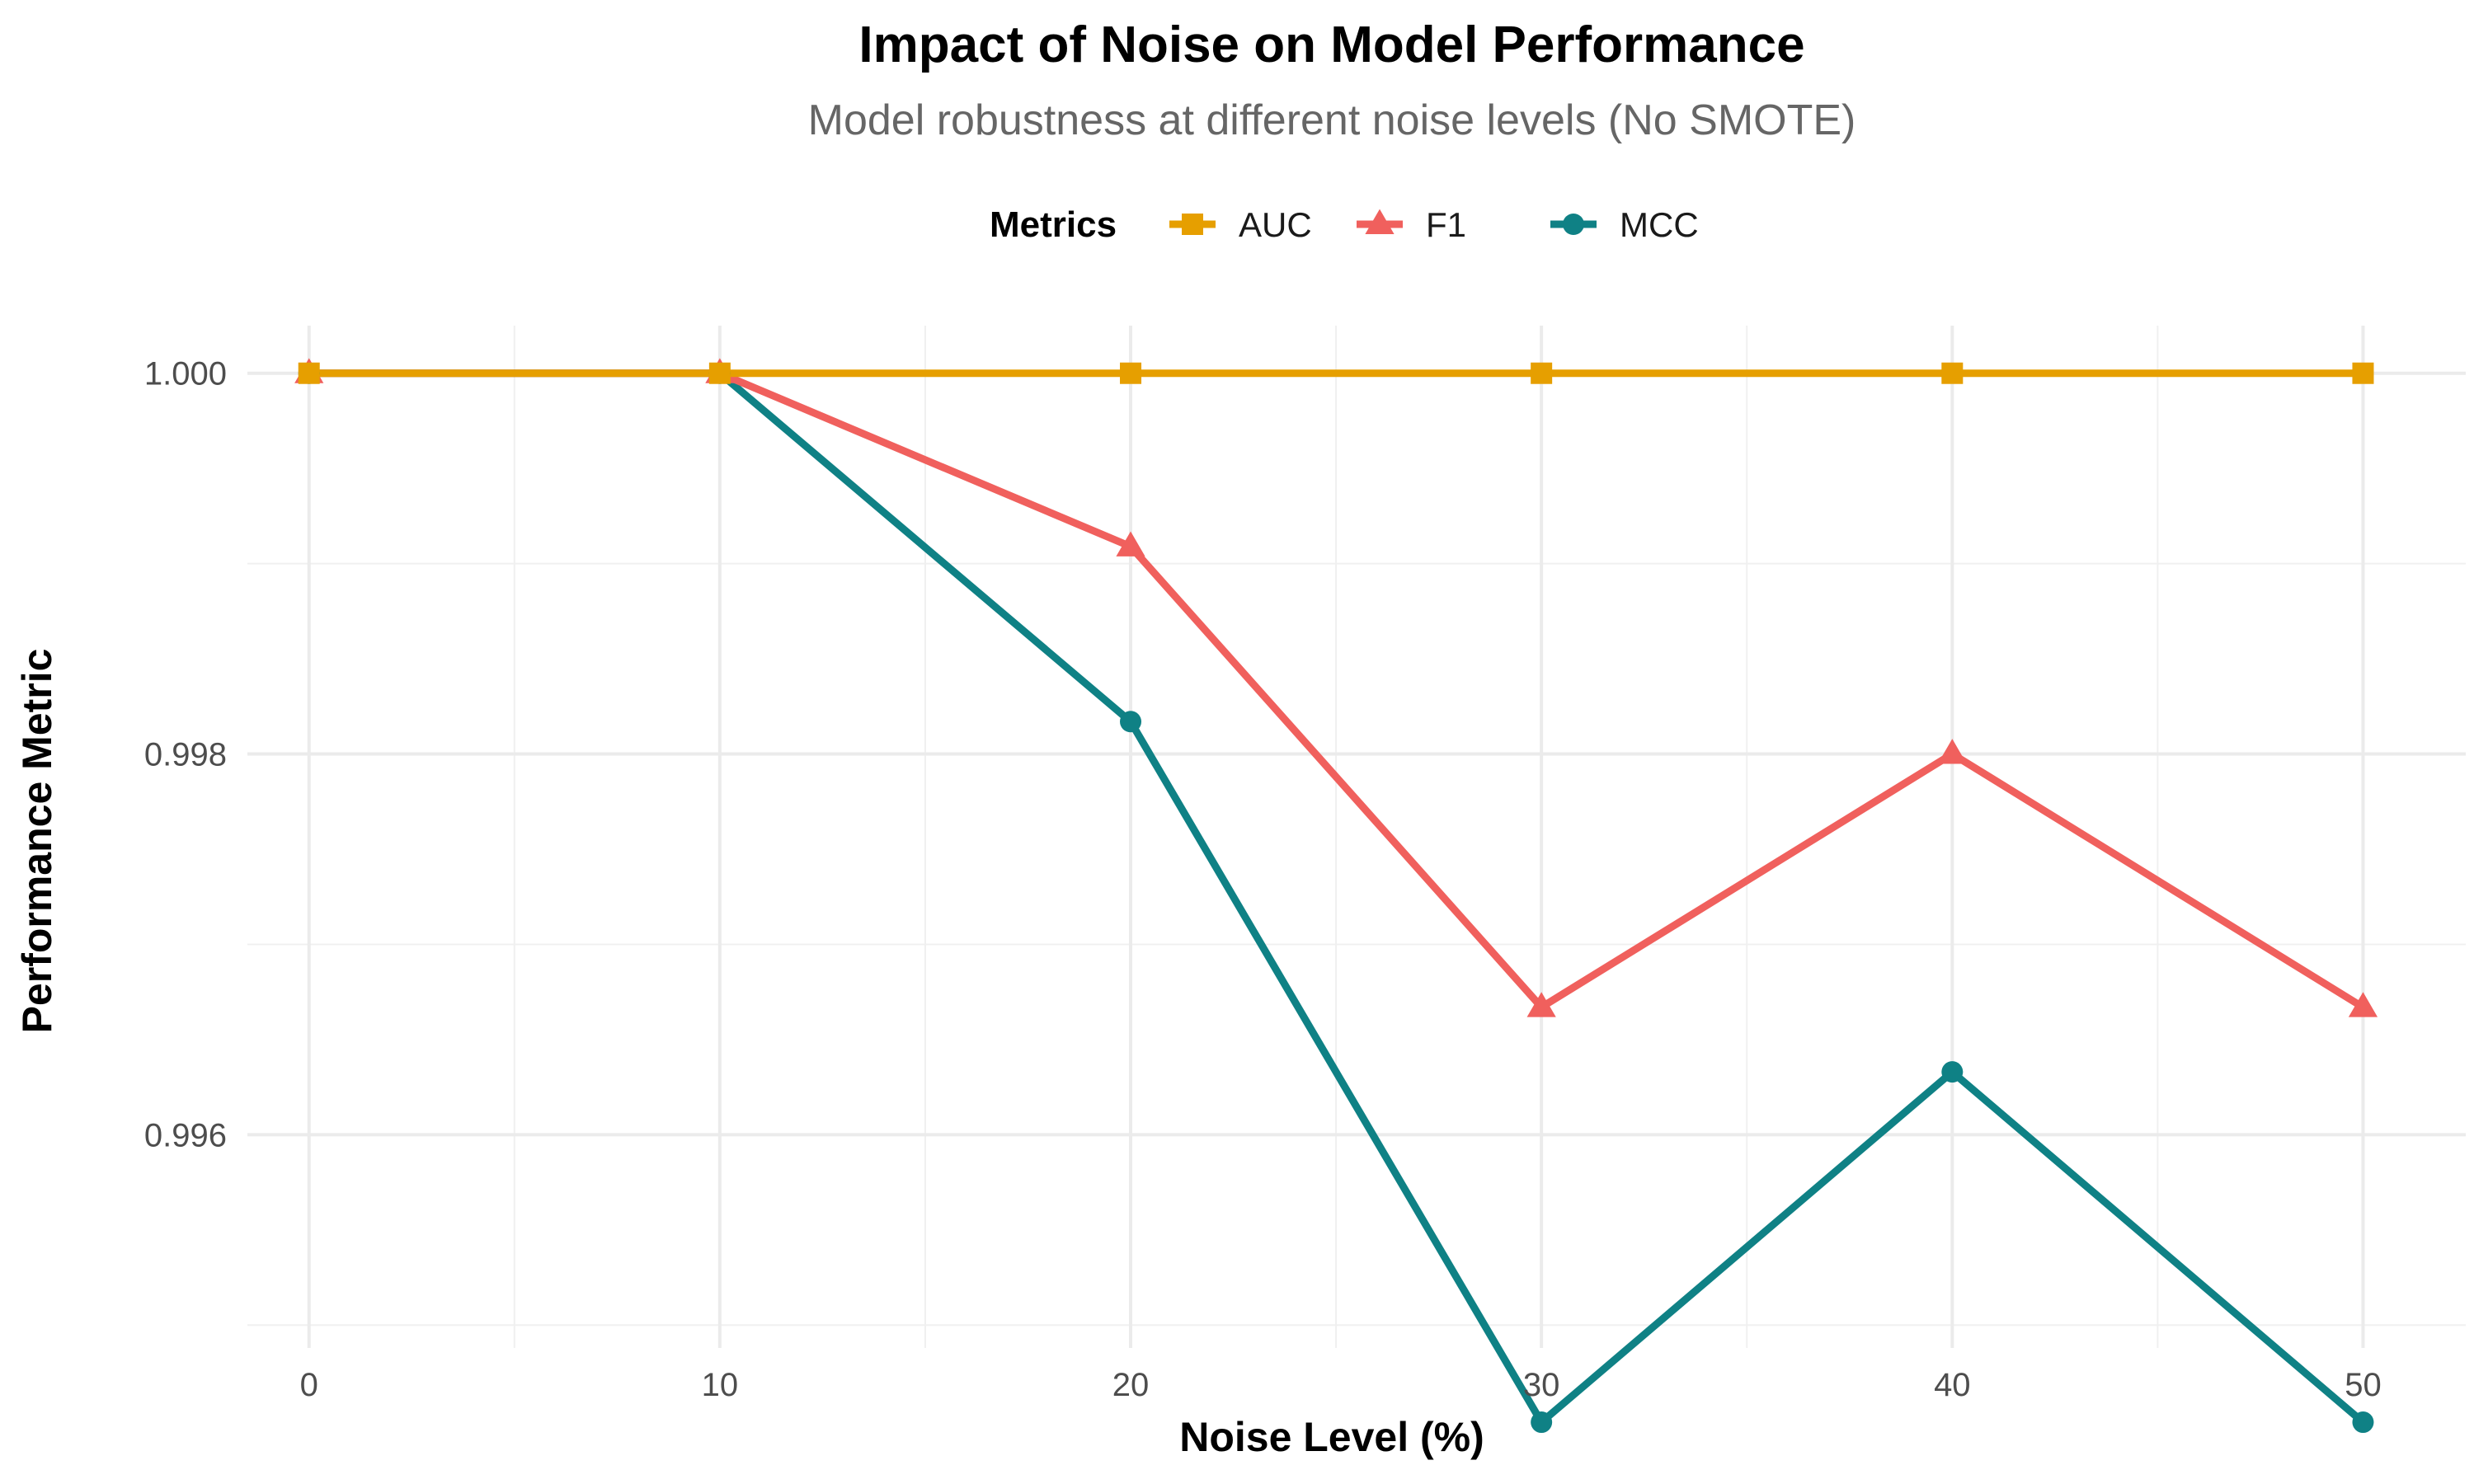 This screenshot has height=1484, width=2474. Describe the element at coordinates (720, 1385) in the screenshot. I see `x-tick-label: 10` at that location.